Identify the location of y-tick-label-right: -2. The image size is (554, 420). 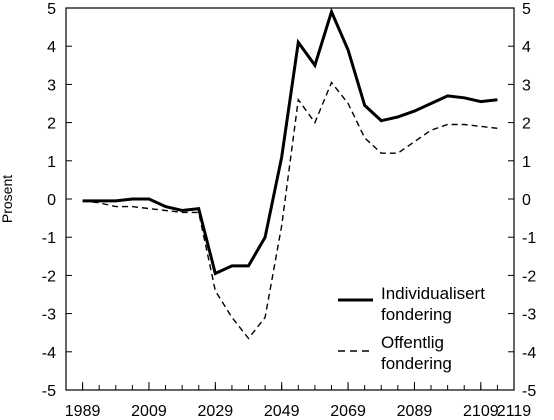
(529, 276).